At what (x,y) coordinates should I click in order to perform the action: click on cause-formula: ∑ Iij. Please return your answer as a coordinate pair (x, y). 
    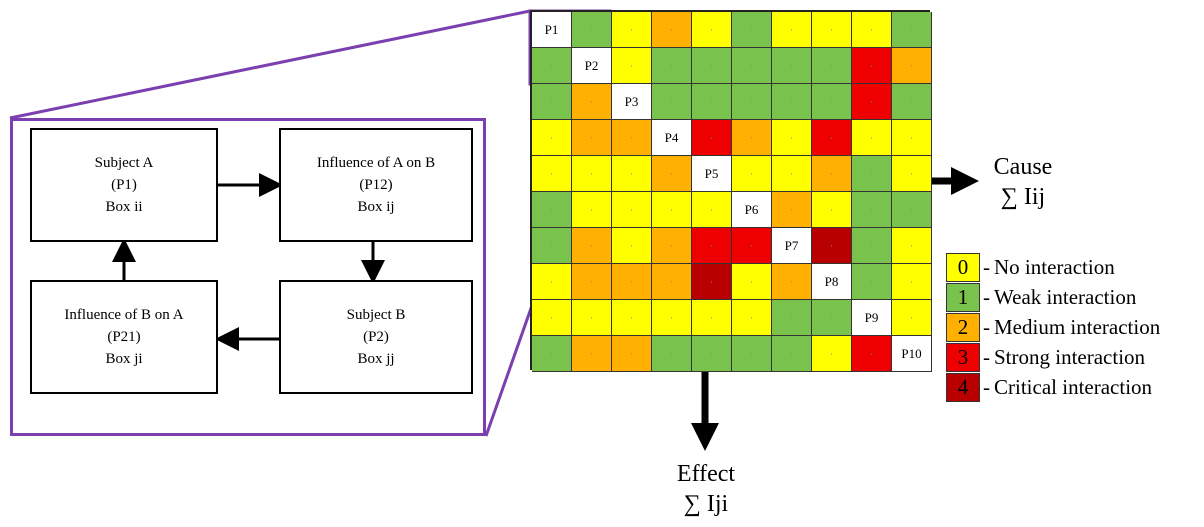
    Looking at the image, I should click on (1023, 197).